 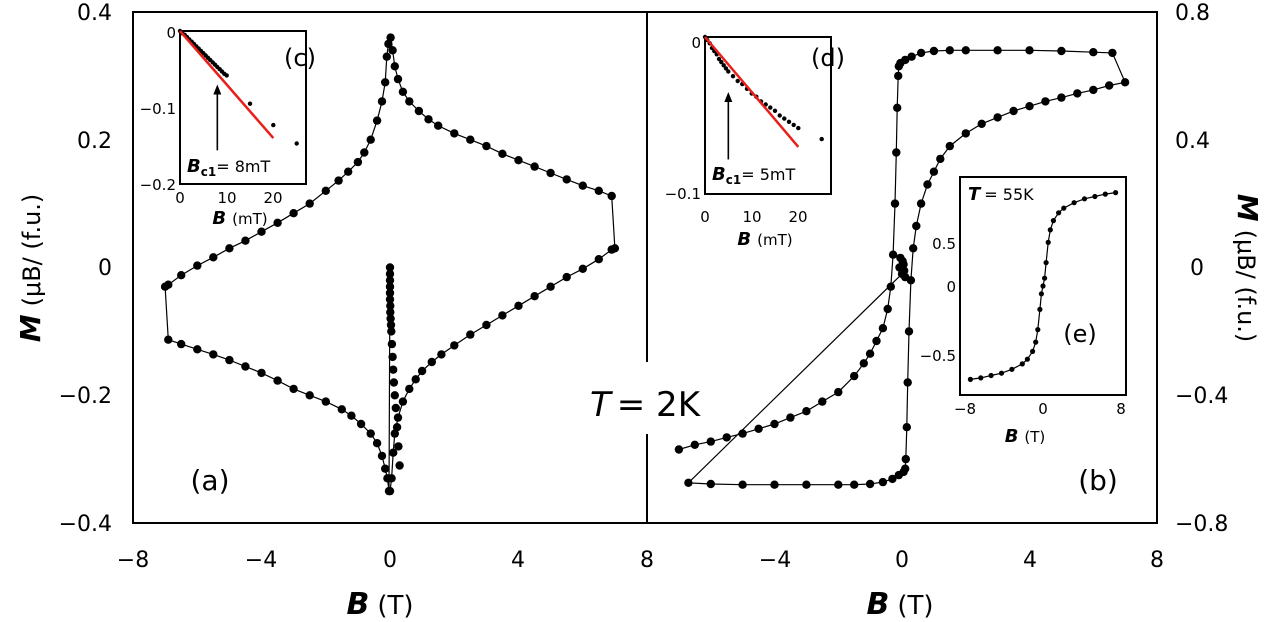 What do you see at coordinates (728, 96) in the screenshot?
I see `bc1-arrowhead` at bounding box center [728, 96].